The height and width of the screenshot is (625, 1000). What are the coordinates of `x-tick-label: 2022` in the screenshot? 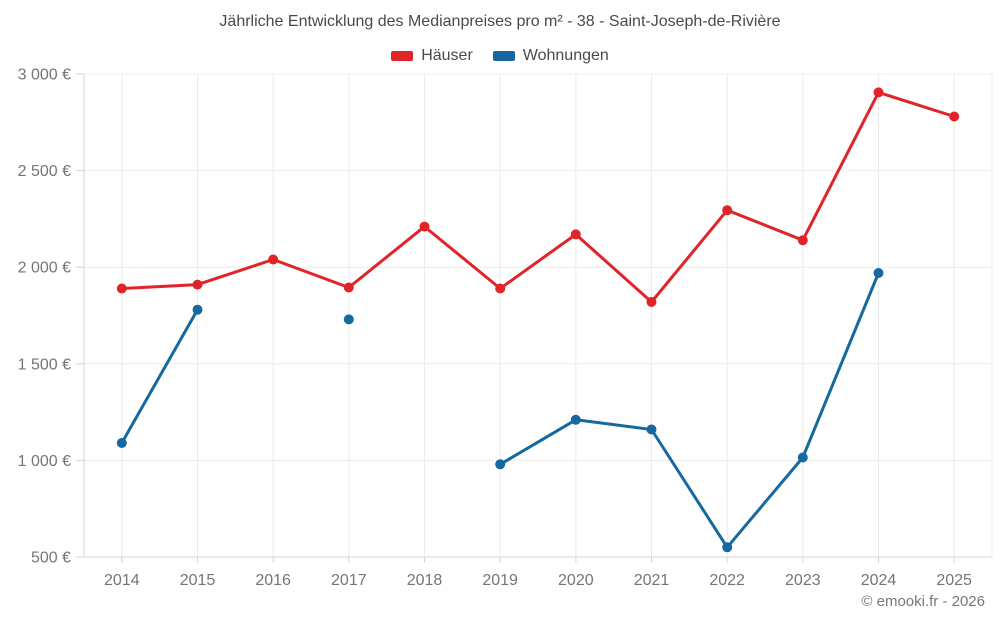 It's located at (727, 580).